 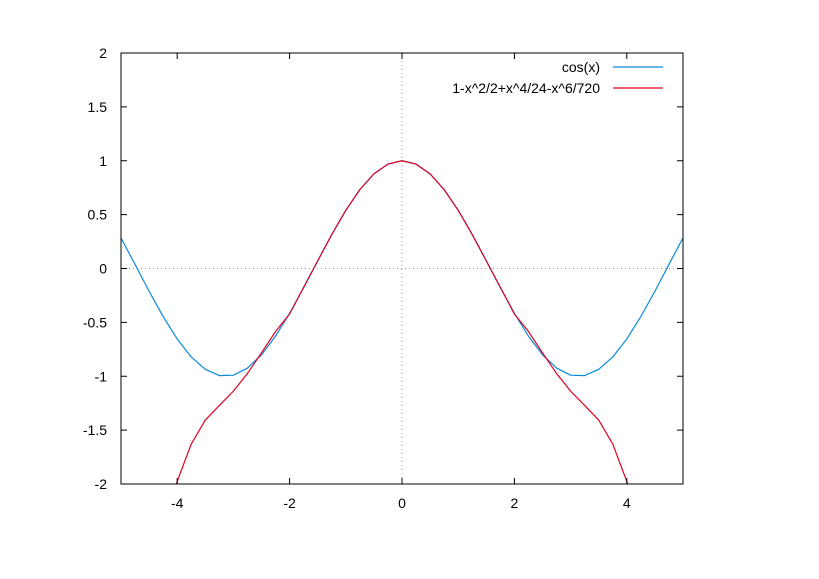 I want to click on y-tick-label: -1.5, so click(x=95, y=430).